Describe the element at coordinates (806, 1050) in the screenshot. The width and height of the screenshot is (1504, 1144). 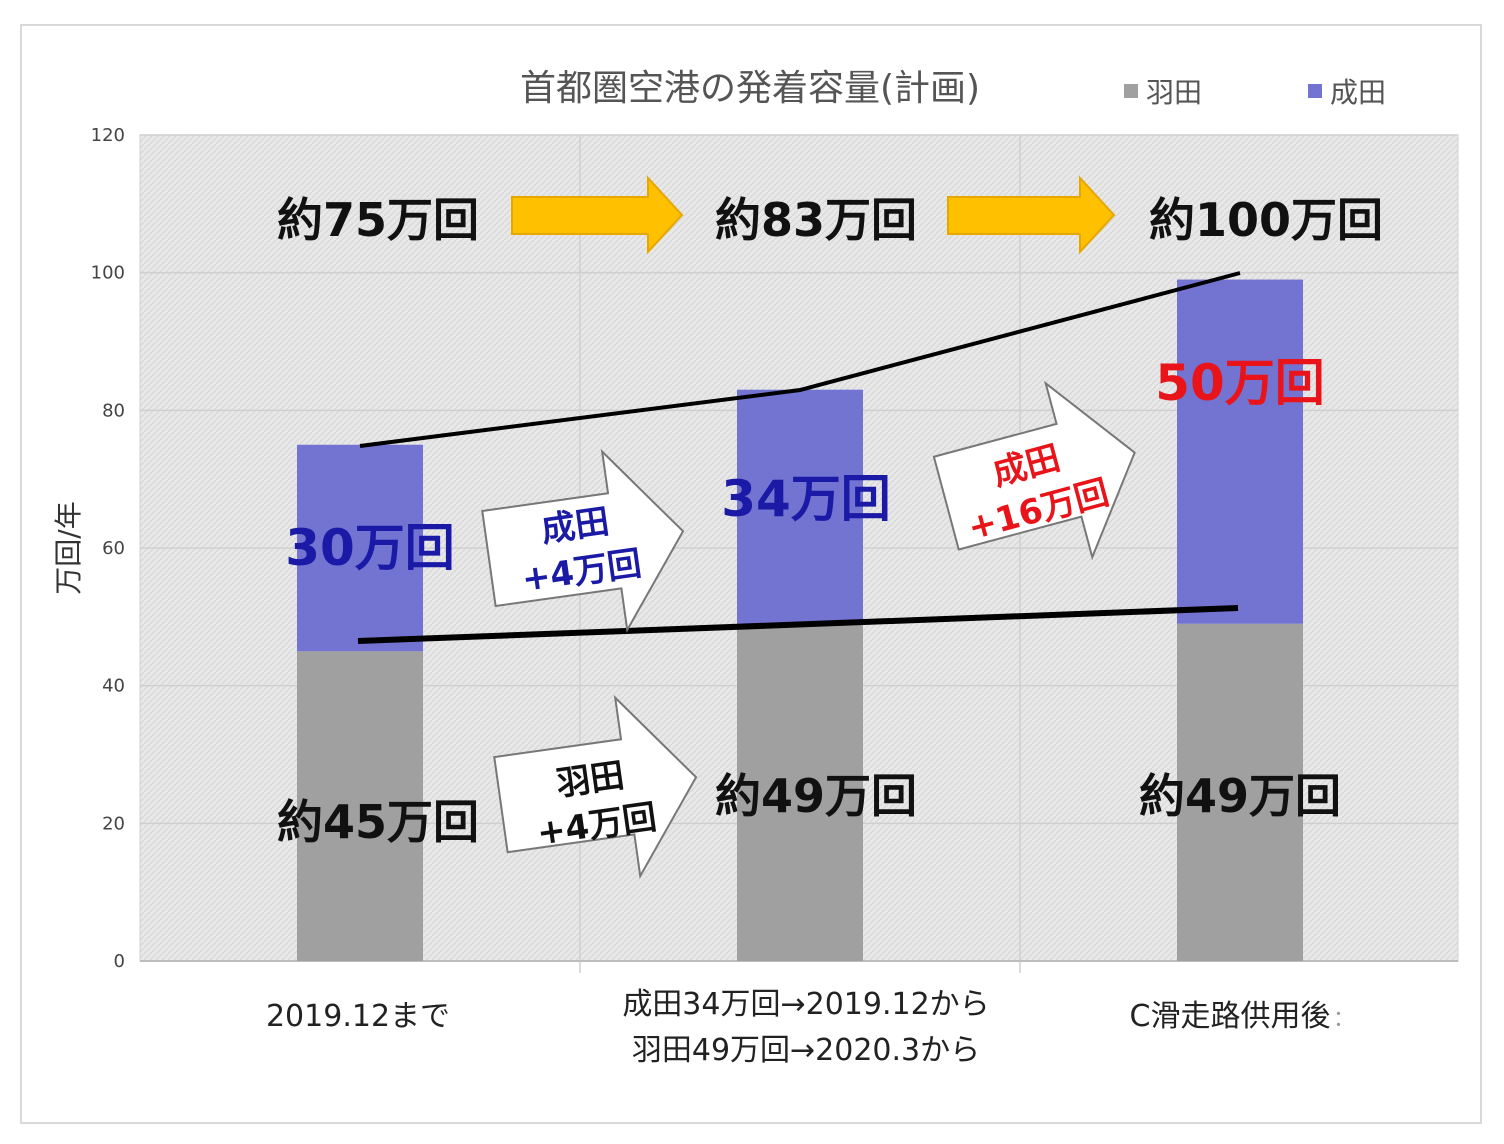
I see `category-label: 羽田49万回→2020.3から` at that location.